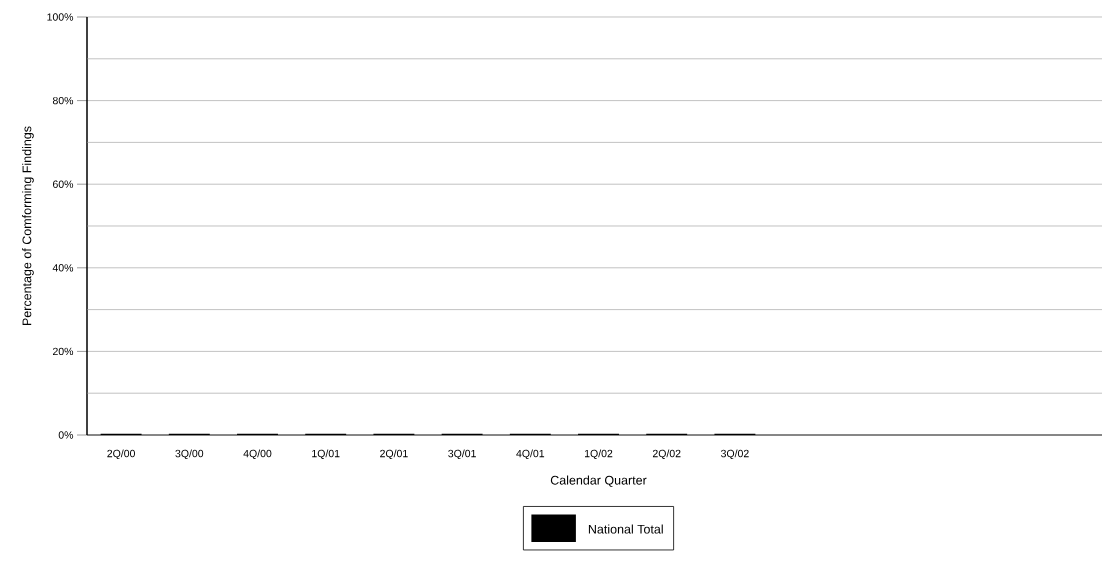 This screenshot has width=1102, height=568. What do you see at coordinates (530, 454) in the screenshot?
I see `x-tick-label: 4Q/01` at bounding box center [530, 454].